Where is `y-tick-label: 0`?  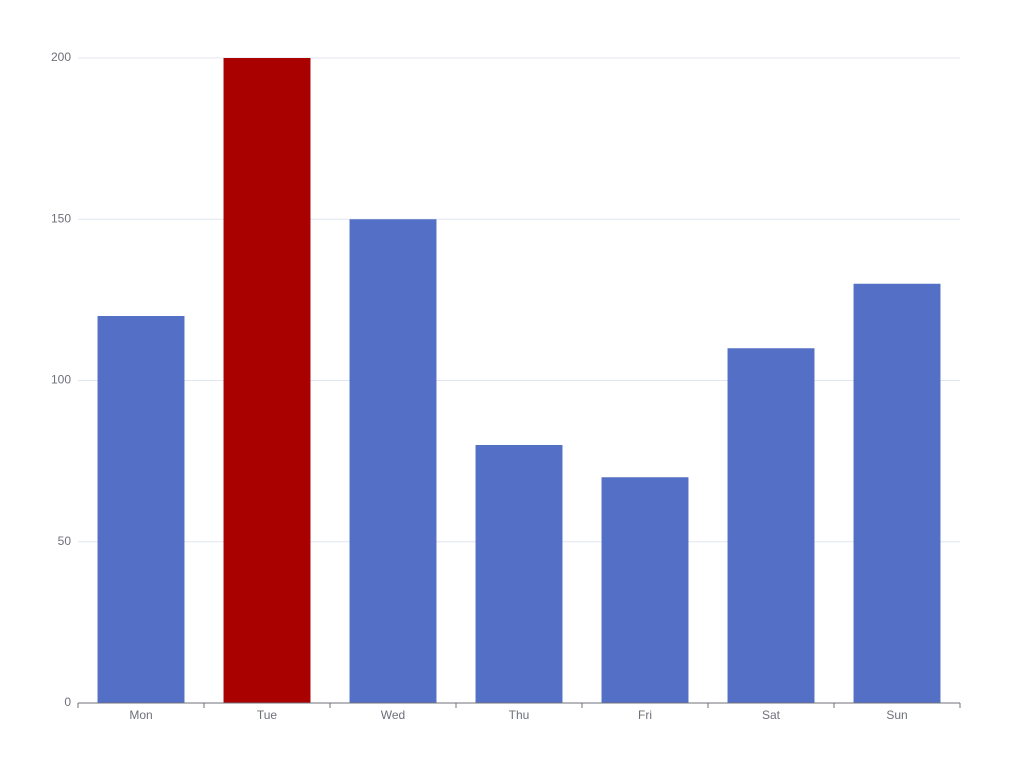 y-tick-label: 0 is located at coordinates (67, 702).